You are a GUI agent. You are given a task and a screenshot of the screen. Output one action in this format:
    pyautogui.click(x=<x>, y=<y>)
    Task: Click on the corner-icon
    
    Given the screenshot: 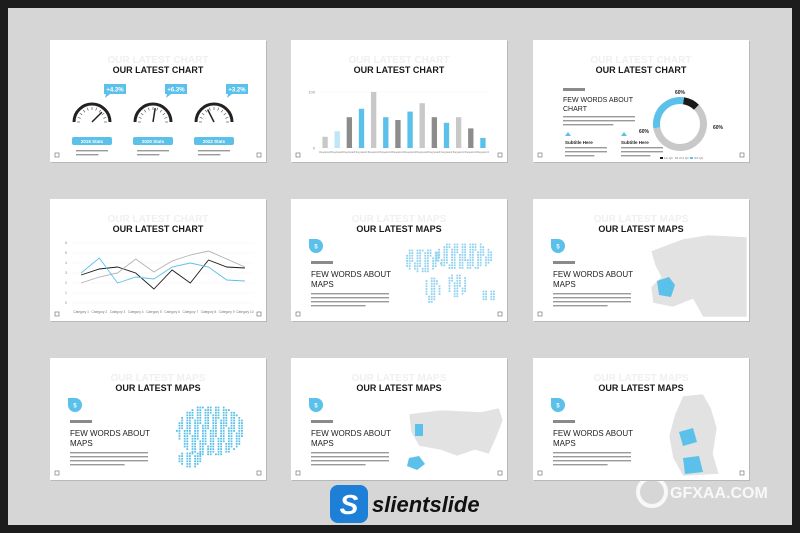 What is the action you would take?
    pyautogui.click(x=500, y=314)
    